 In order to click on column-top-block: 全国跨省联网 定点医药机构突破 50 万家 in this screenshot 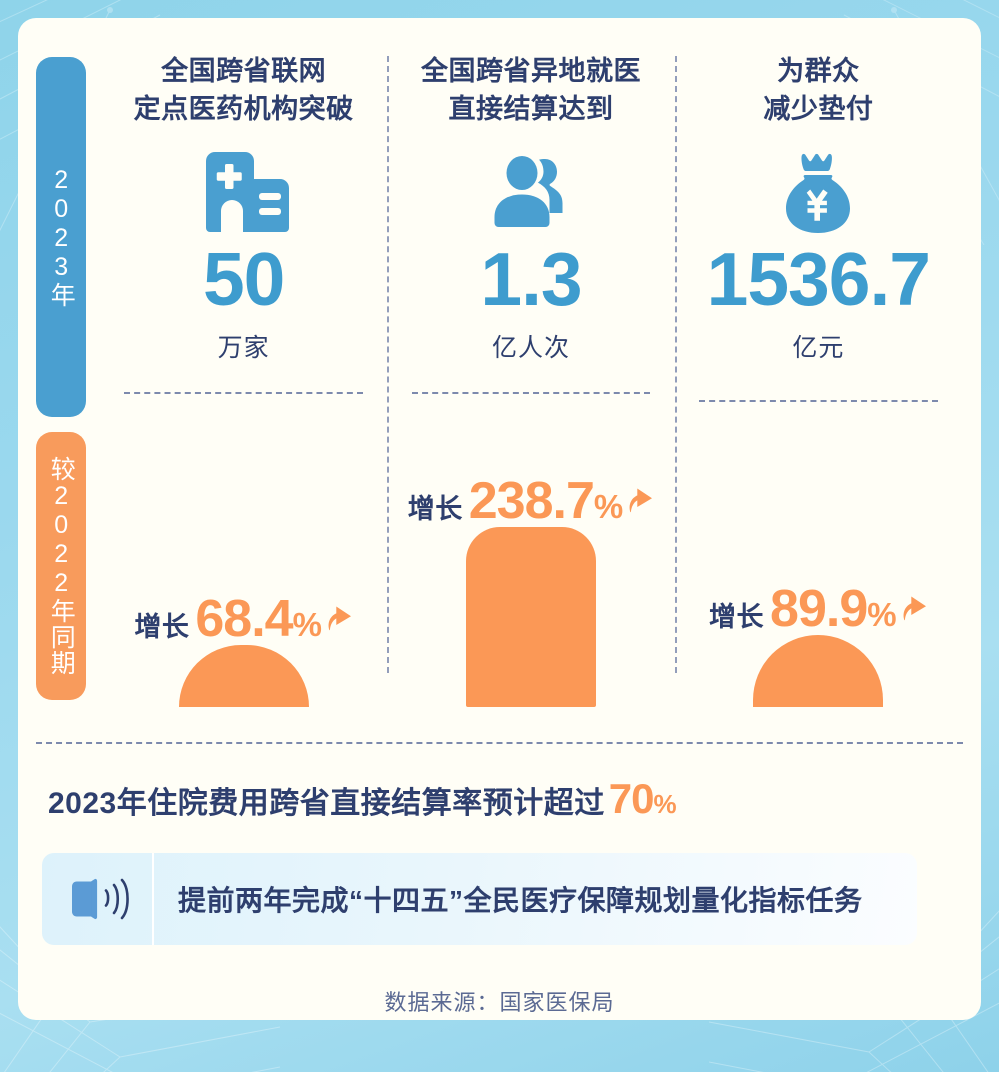, I will do `click(243, 208)`.